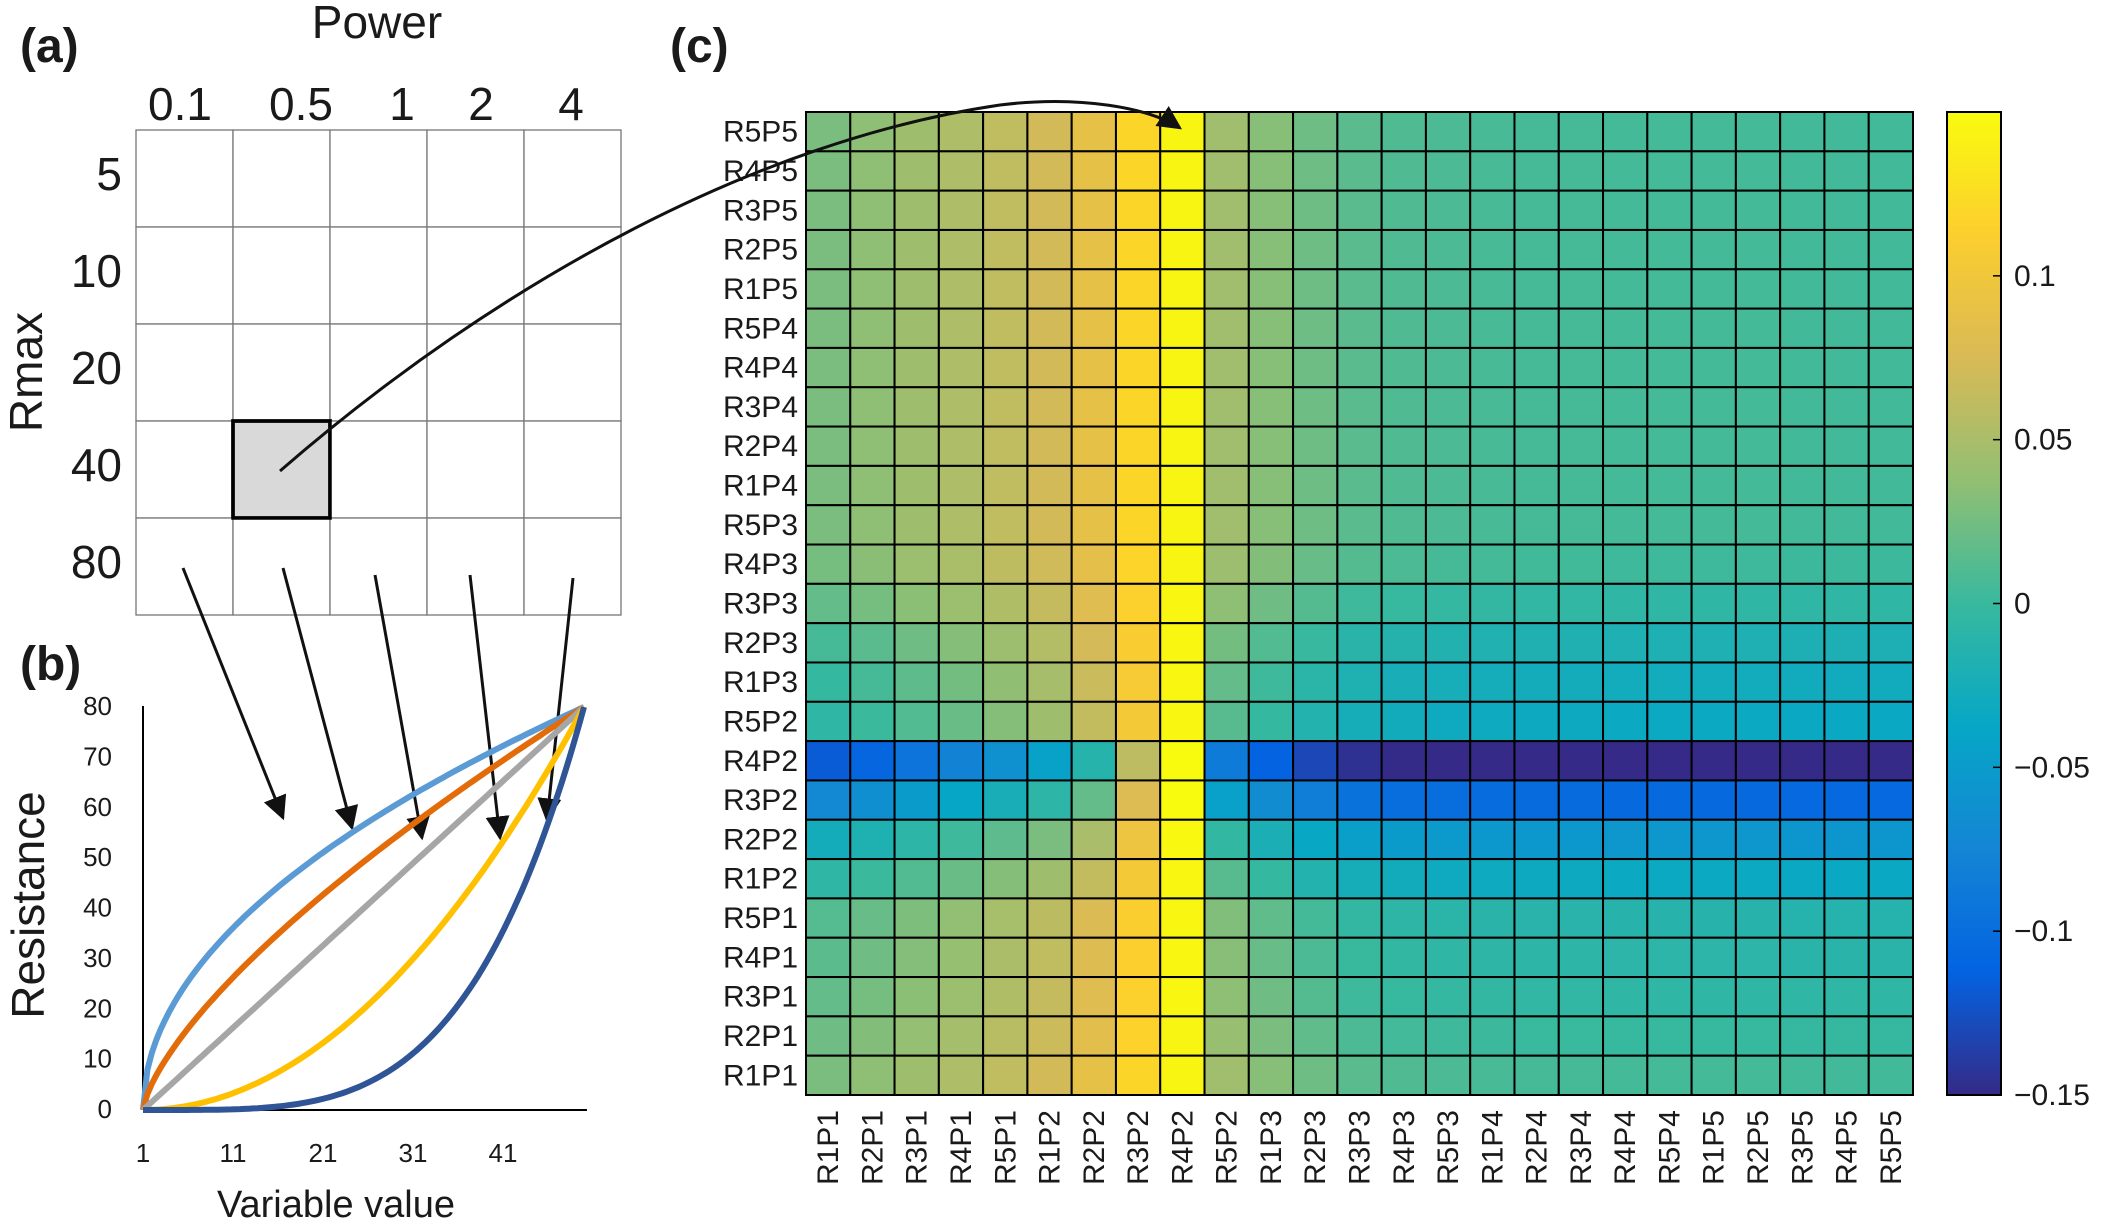 This screenshot has height=1227, width=2128. I want to click on resistance-tick-label: 0, so click(105, 1109).